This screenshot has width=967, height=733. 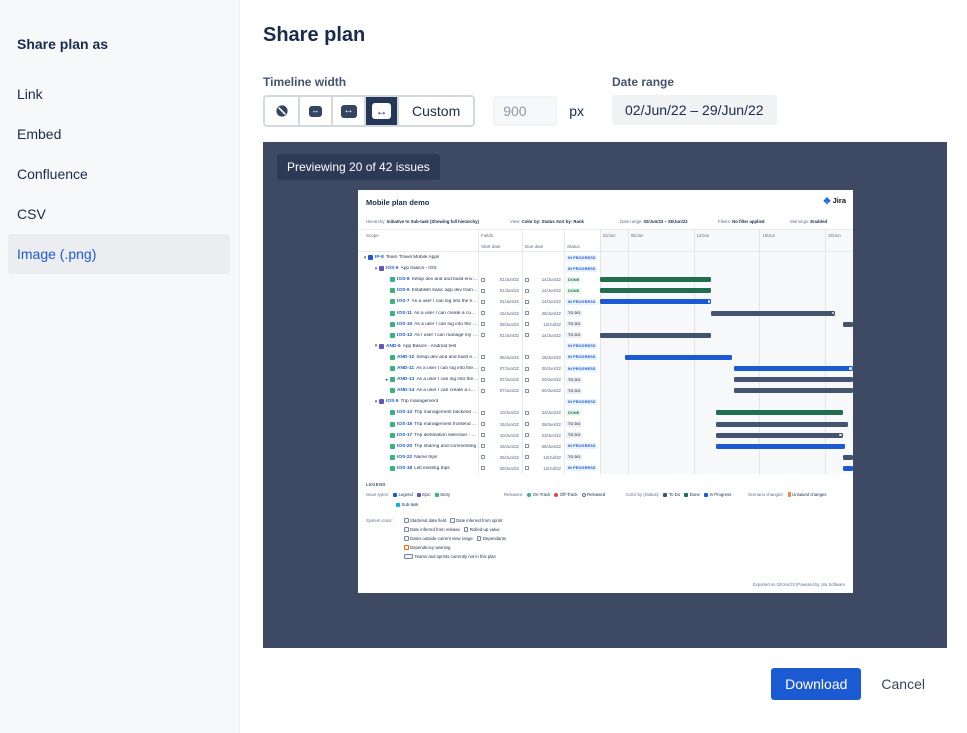 I want to click on issue-key: IOS-22, so click(x=405, y=457).